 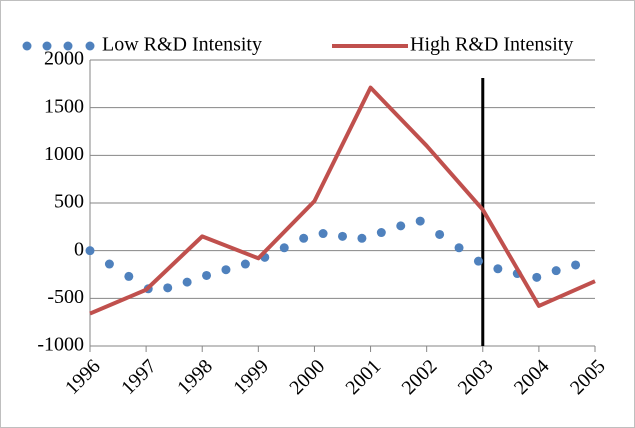 I want to click on legend-label: High R&D Intensity, so click(x=491, y=45).